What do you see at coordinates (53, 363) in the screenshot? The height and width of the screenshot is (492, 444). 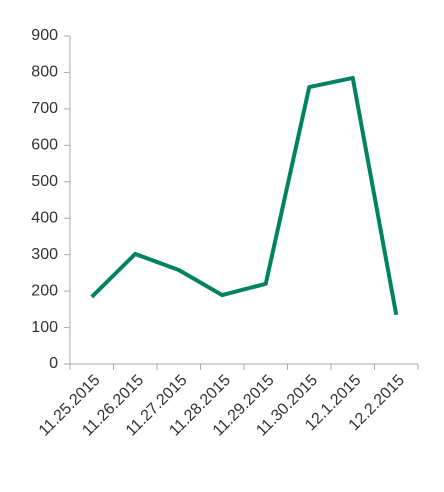 I see `y-tick-label: 0` at bounding box center [53, 363].